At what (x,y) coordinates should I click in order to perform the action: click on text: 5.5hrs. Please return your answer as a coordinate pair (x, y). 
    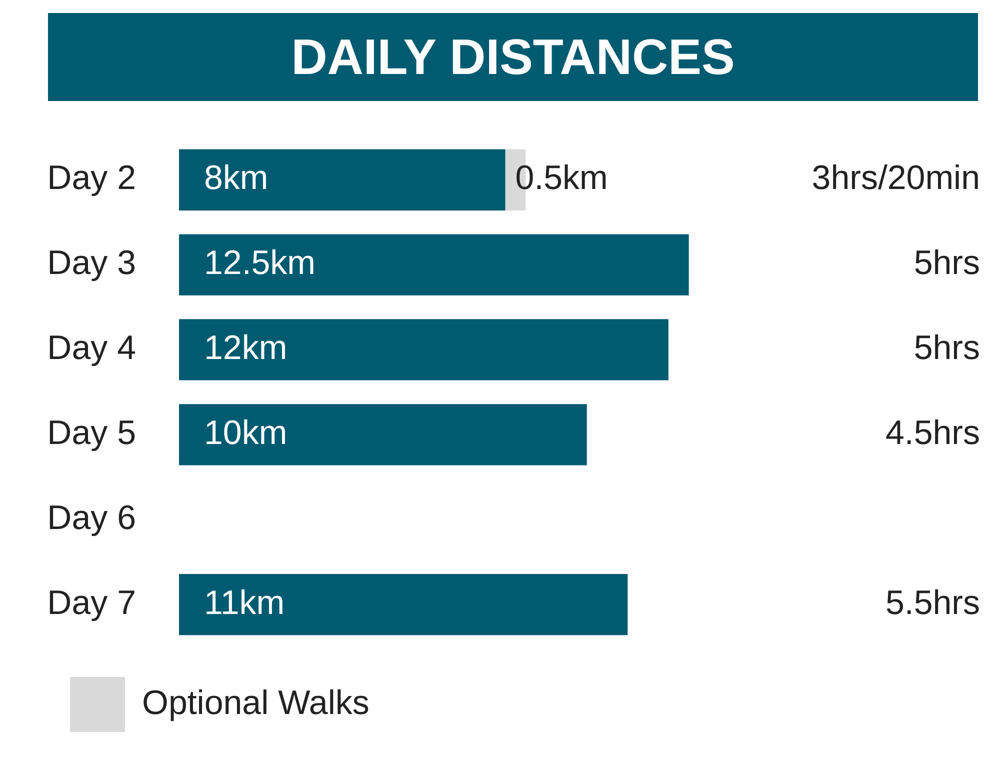
    Looking at the image, I should click on (933, 603).